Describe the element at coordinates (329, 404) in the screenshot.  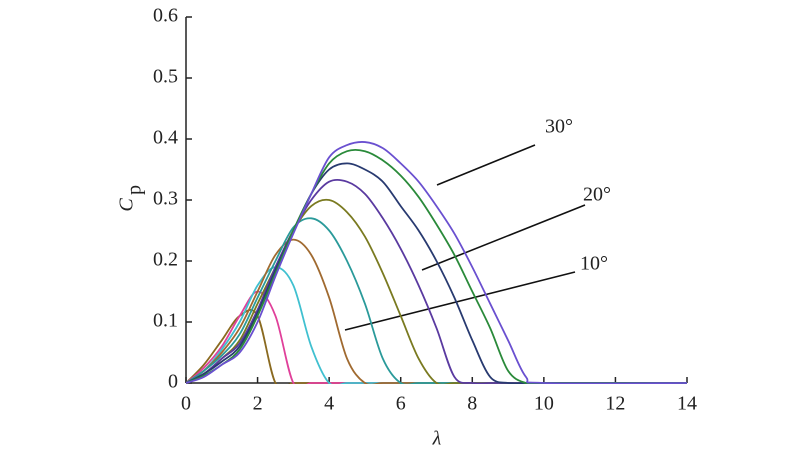
I see `x-tick-label: 4` at that location.